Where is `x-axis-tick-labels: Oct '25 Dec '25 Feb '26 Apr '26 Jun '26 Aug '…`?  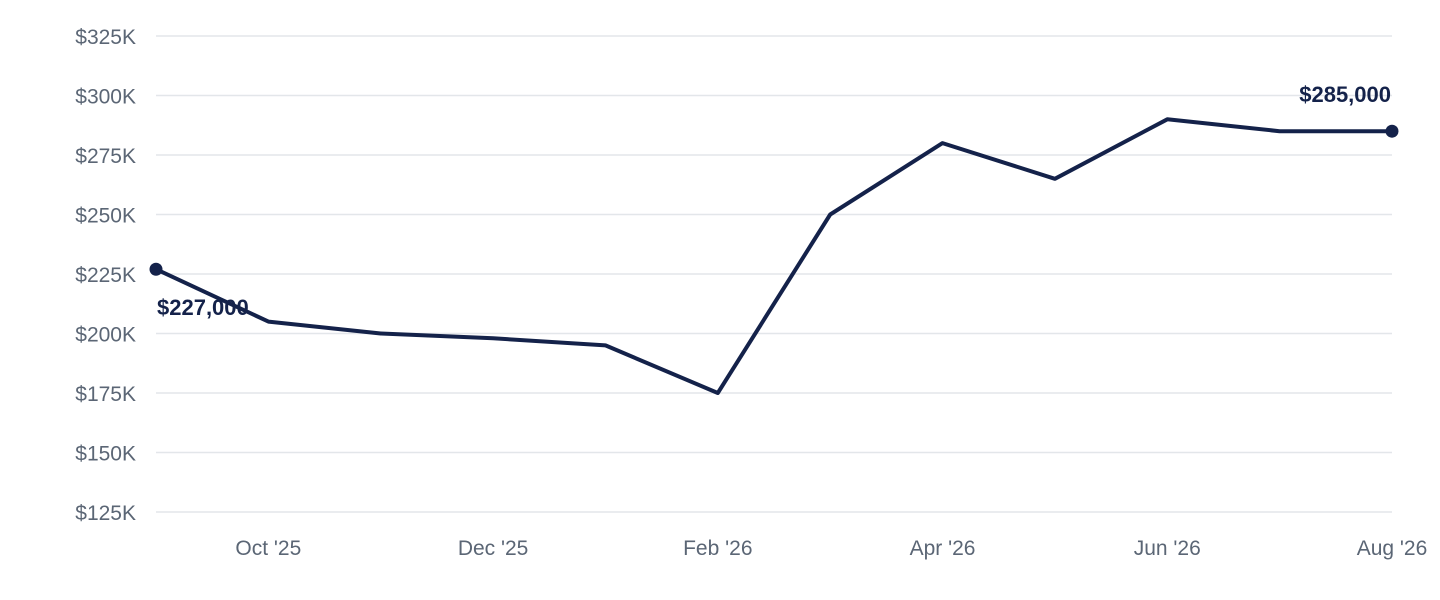
x-axis-tick-labels: Oct '25 Dec '25 Feb '26 Apr '26 Jun '26 Aug '… is located at coordinates (831, 548).